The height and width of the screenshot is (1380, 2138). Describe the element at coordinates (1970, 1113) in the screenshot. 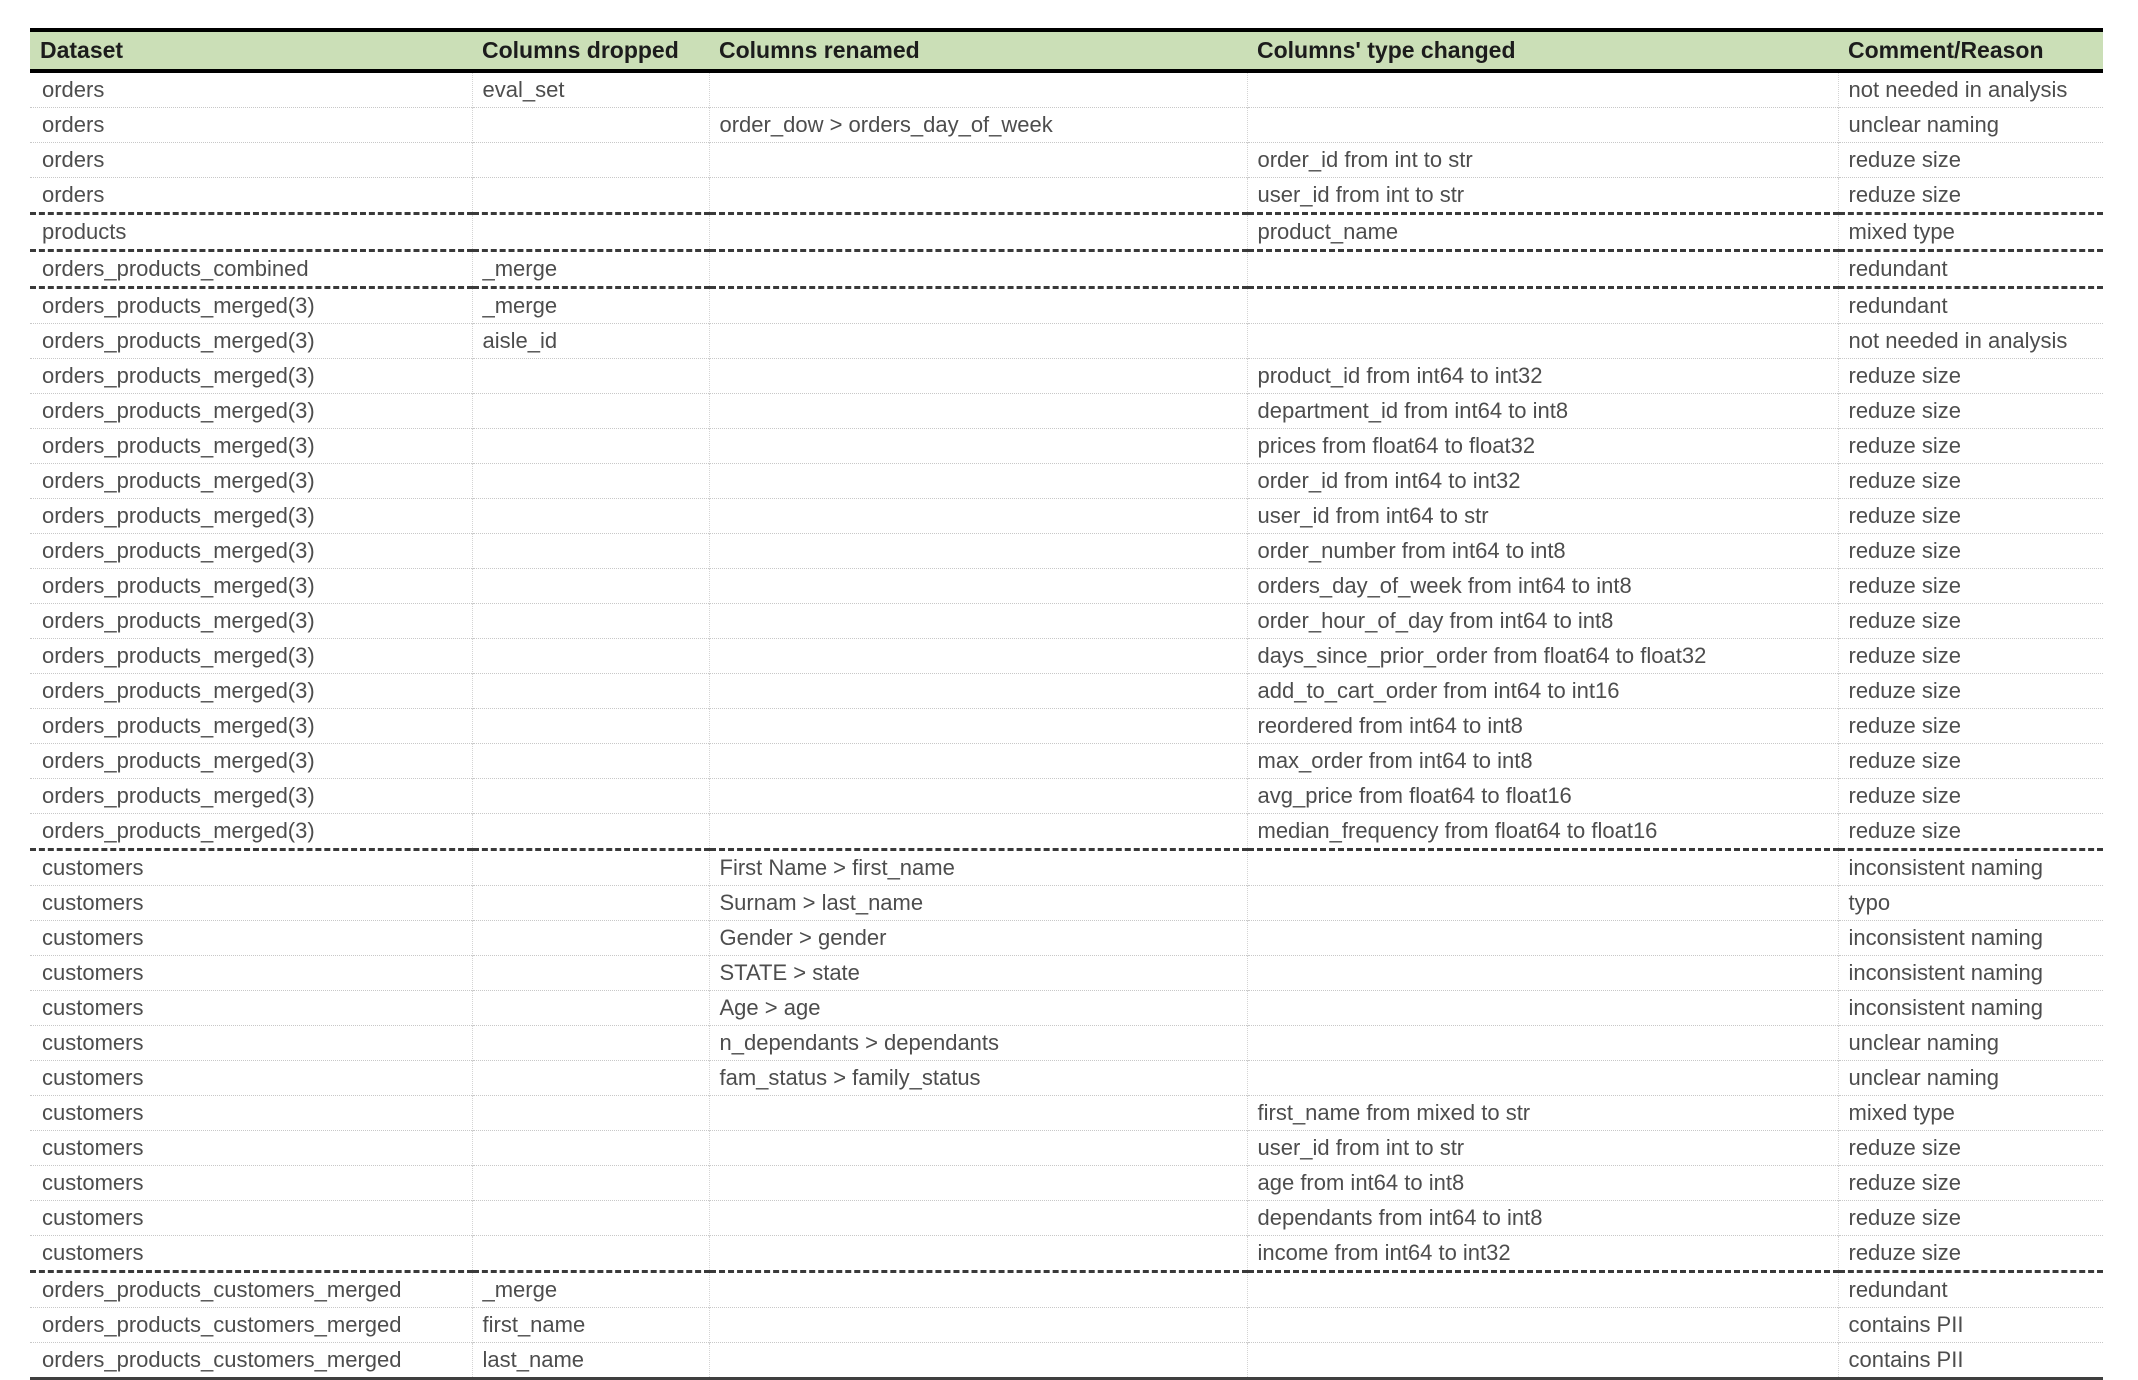

I see `cell-comment: mixed type` at that location.